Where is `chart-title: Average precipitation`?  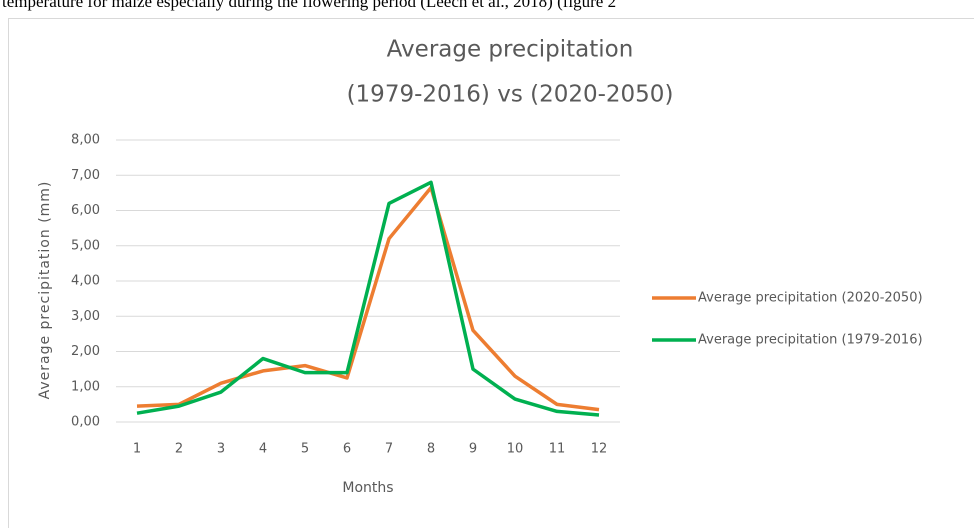 chart-title: Average precipitation is located at coordinates (510, 50).